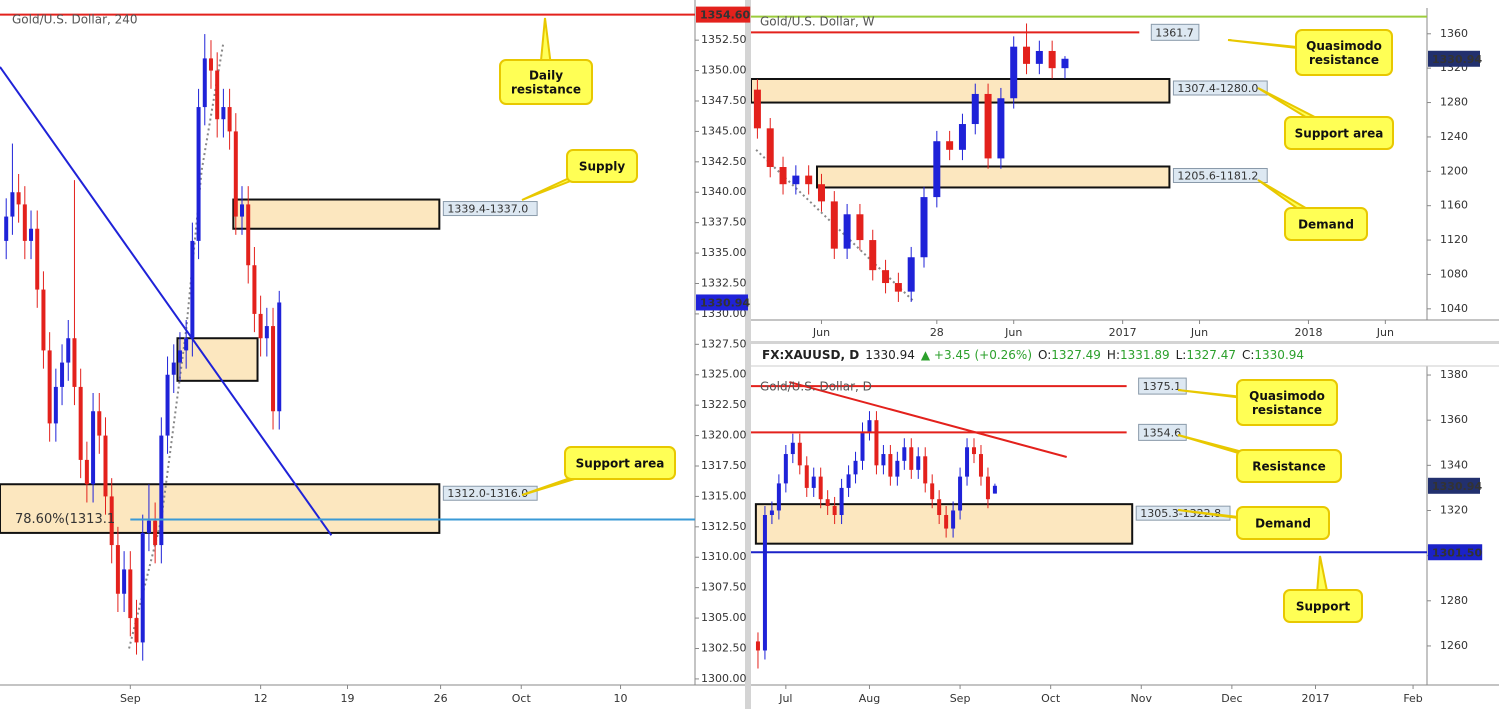 The width and height of the screenshot is (1499, 709). Describe the element at coordinates (1180, 513) in the screenshot. I see `zone-label: 1305.3-1322.8` at that location.